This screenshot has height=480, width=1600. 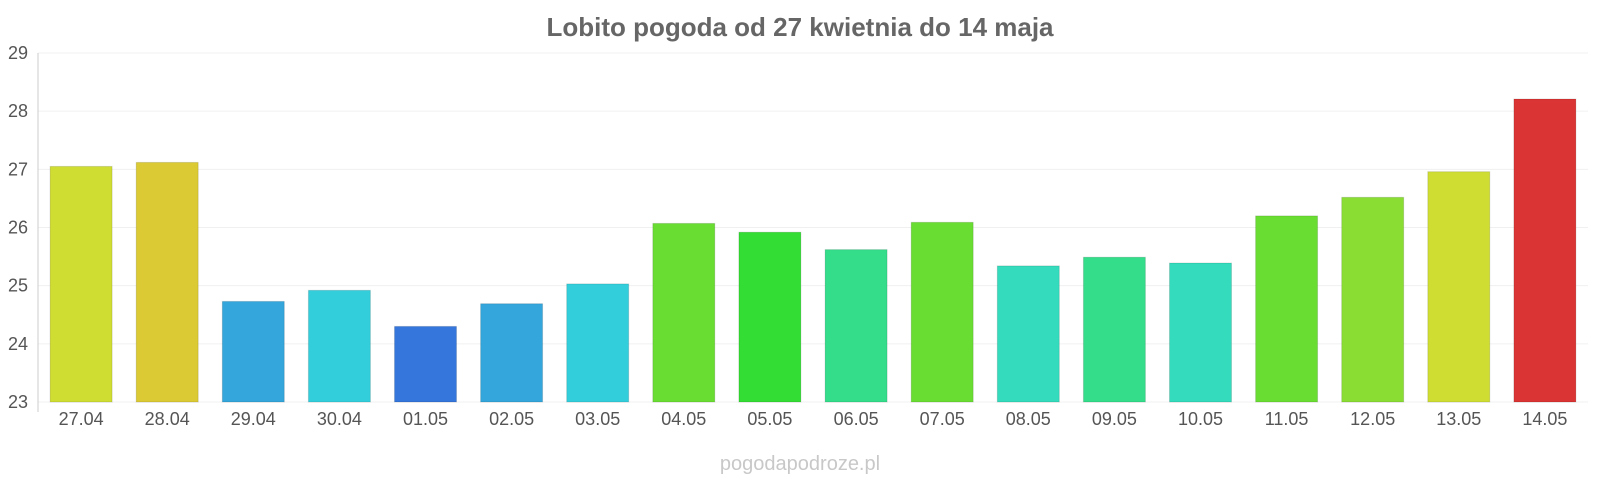 I want to click on bar-13.05, so click(x=1459, y=287).